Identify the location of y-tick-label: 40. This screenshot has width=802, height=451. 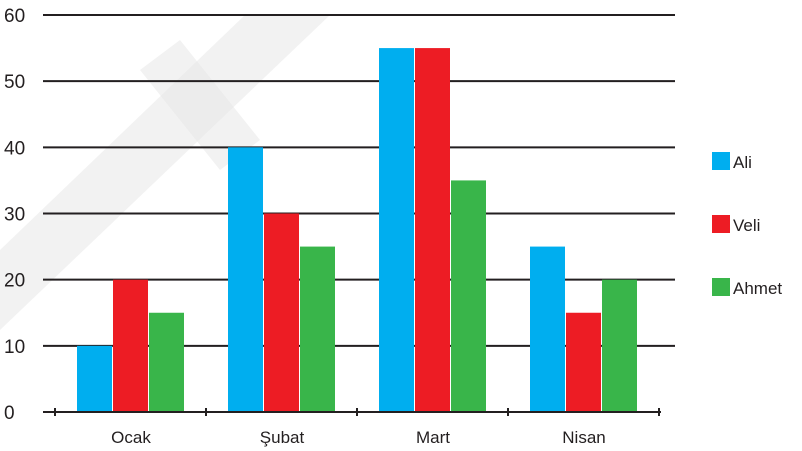
(14, 148).